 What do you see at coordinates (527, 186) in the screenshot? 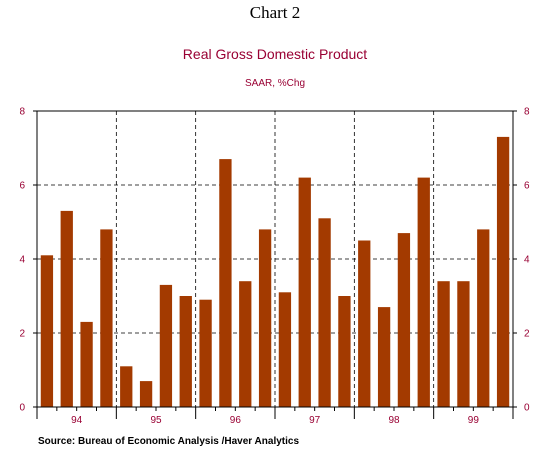
I see `y-tick-label-right-3: 6` at bounding box center [527, 186].